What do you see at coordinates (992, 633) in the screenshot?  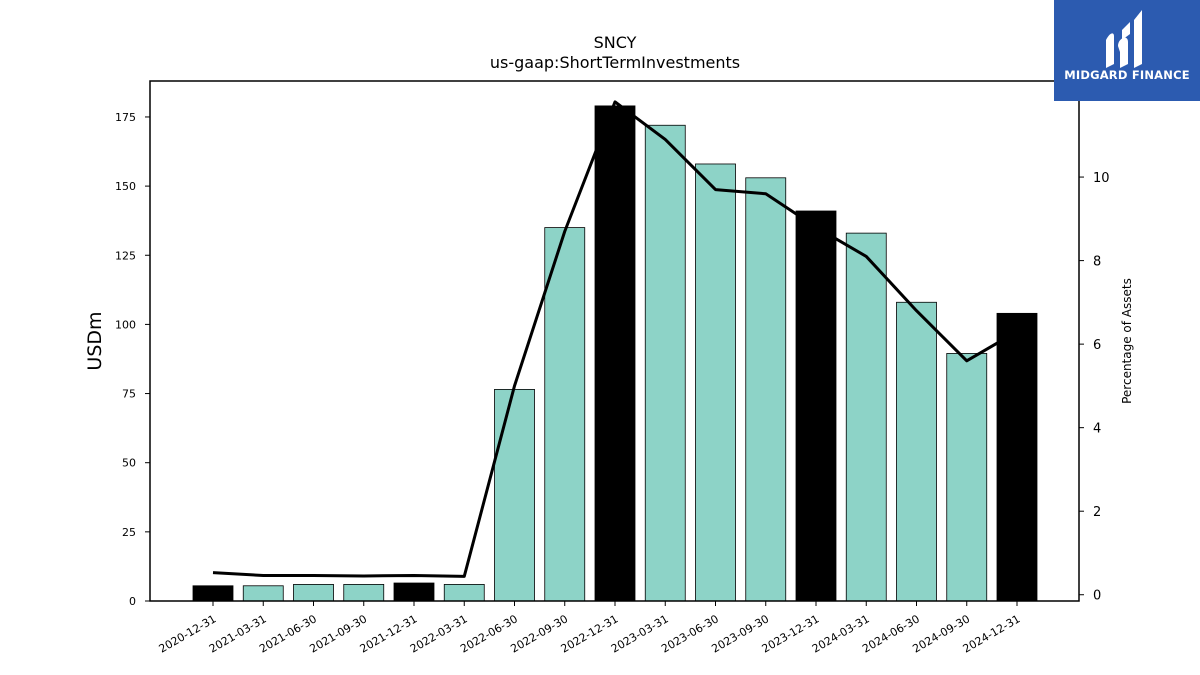 I see `x-tick-label: 2024-12-31` at bounding box center [992, 633].